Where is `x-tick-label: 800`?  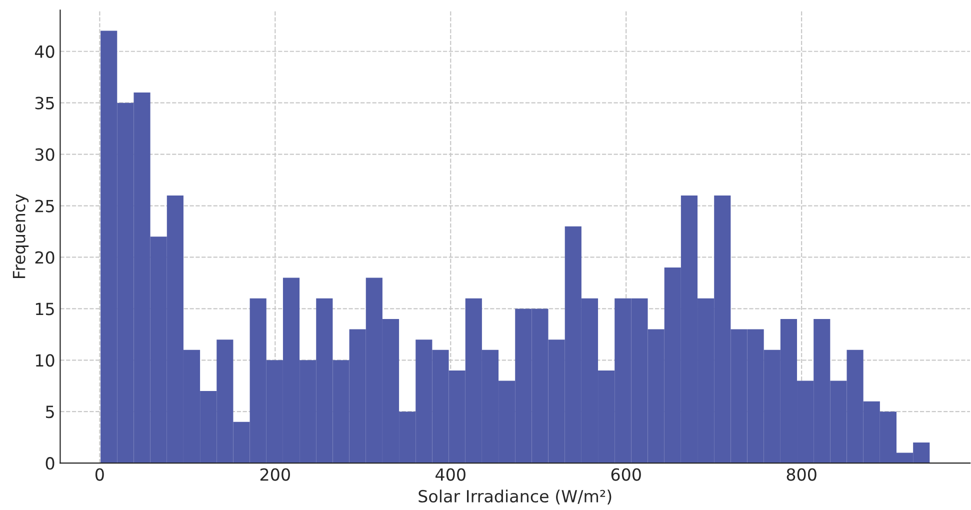 x-tick-label: 800 is located at coordinates (801, 474).